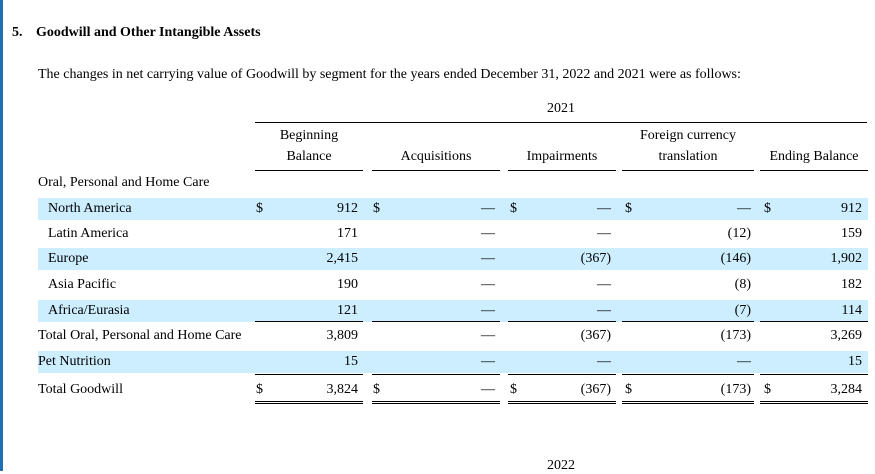 The height and width of the screenshot is (474, 875). I want to click on ending-value: 182, so click(851, 284).